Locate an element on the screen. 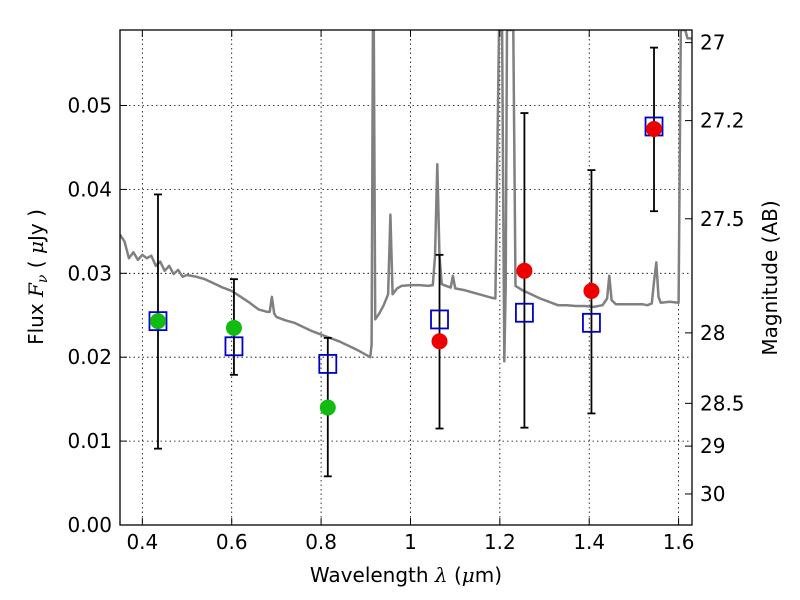 This screenshot has height=600, width=800. x-tick-label: 1 is located at coordinates (410, 542).